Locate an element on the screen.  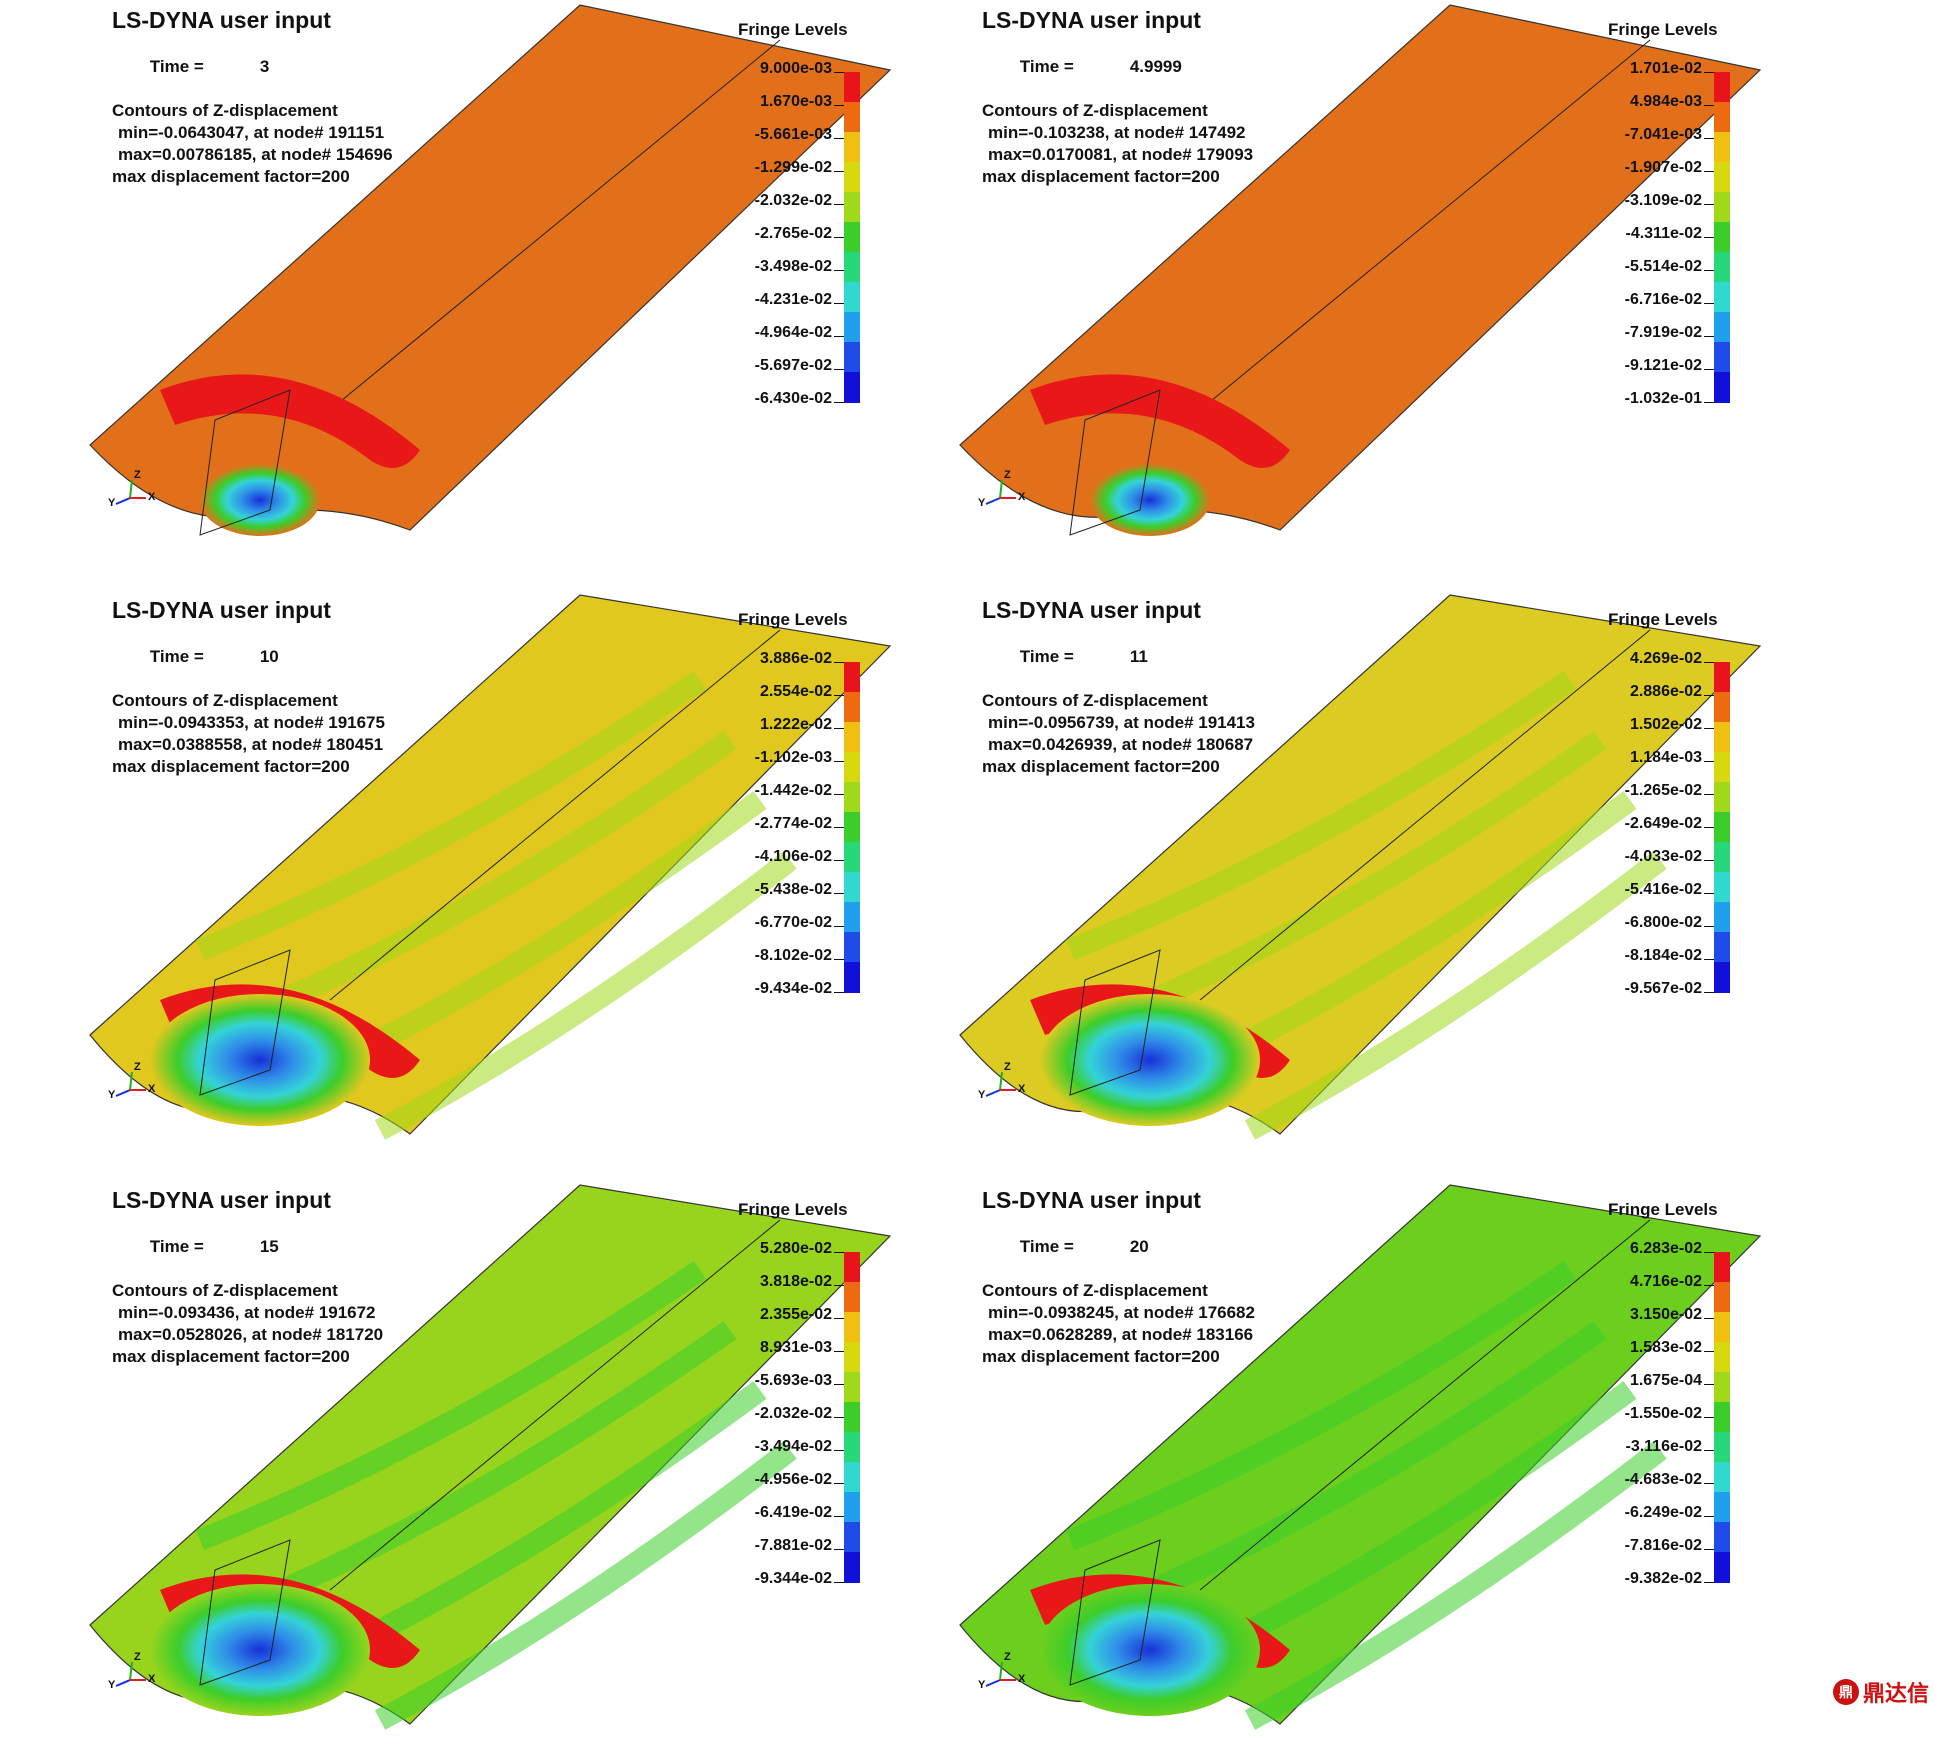
fringe-level-label: -2.649e-02 is located at coordinates (1663, 823).